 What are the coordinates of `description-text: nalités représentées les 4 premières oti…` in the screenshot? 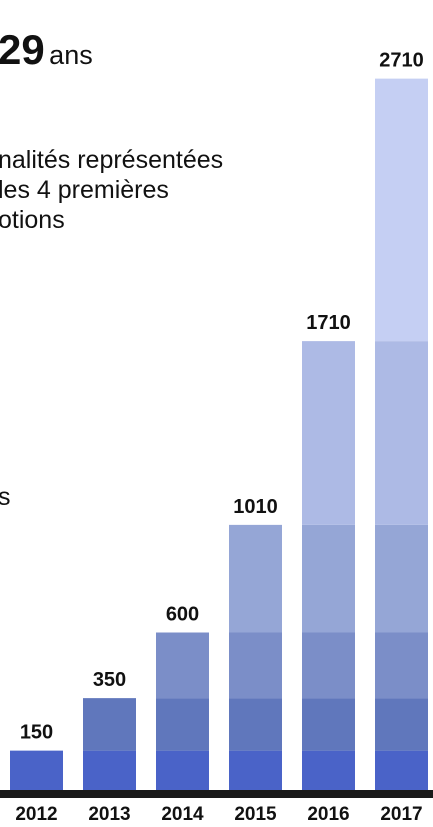 It's located at (111, 190).